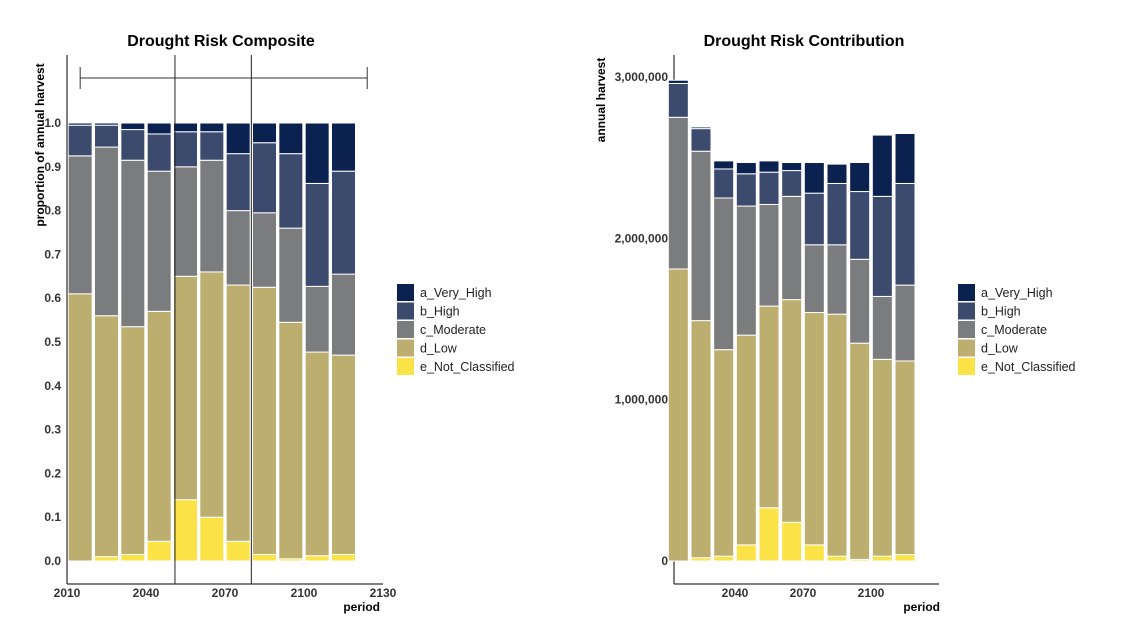 Image resolution: width=1124 pixels, height=644 pixels. I want to click on bar-segment-c_Moderate-2035, so click(133, 243).